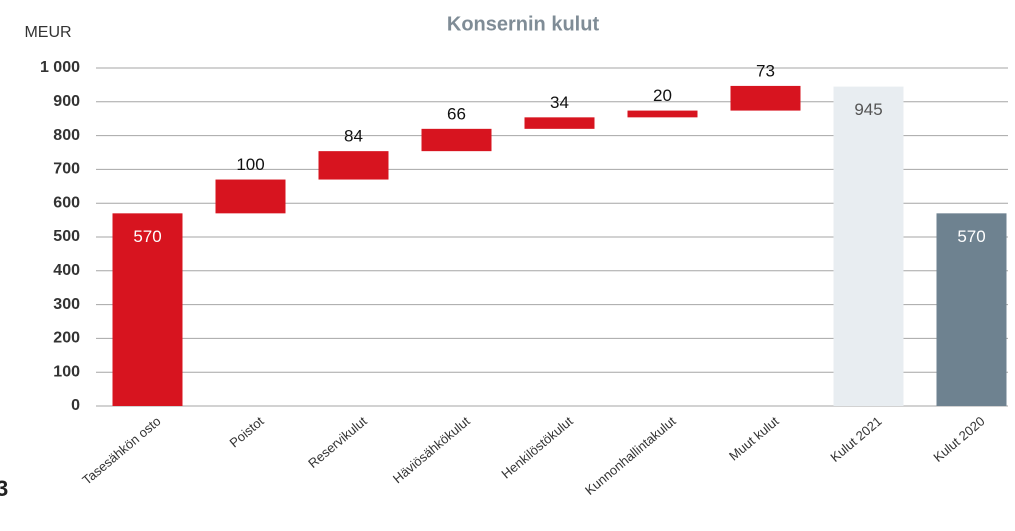 The image size is (1015, 531). Describe the element at coordinates (66, 202) in the screenshot. I see `y-tick-label: 600` at that location.